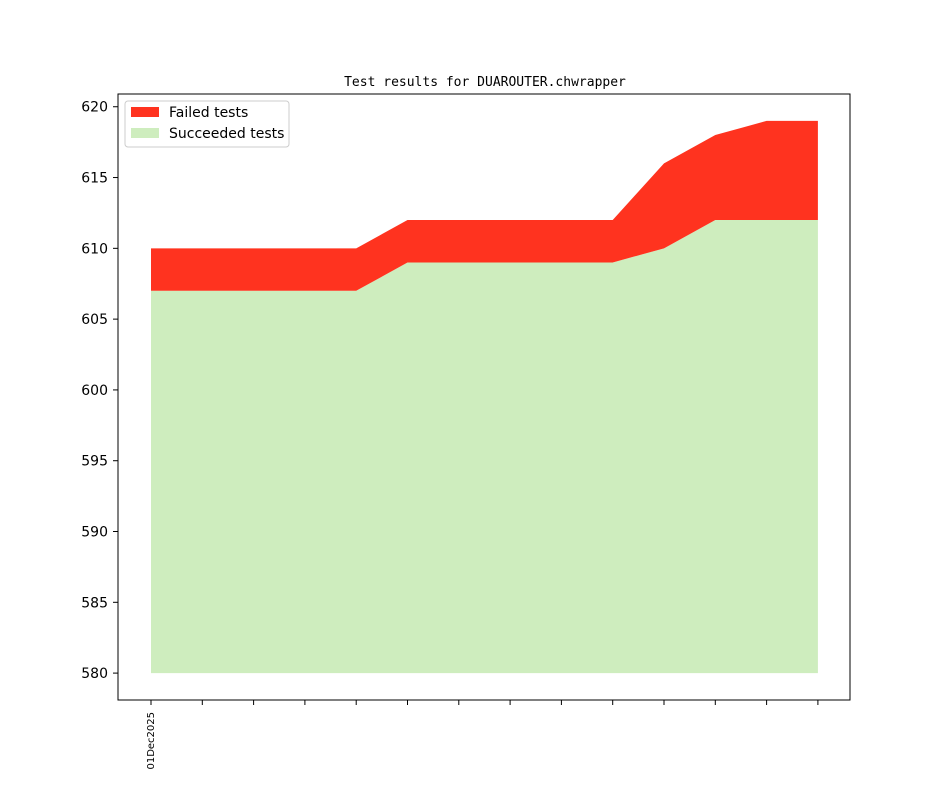 The image size is (944, 787). I want to click on y-axis: 580 585 590 595 600 605 610 615 620, so click(99, 391).